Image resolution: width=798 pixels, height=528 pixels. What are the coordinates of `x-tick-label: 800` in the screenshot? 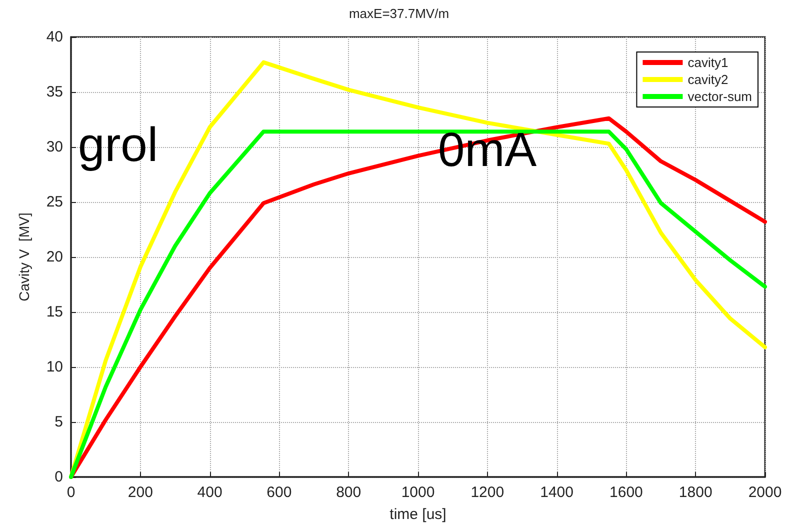 It's located at (349, 492).